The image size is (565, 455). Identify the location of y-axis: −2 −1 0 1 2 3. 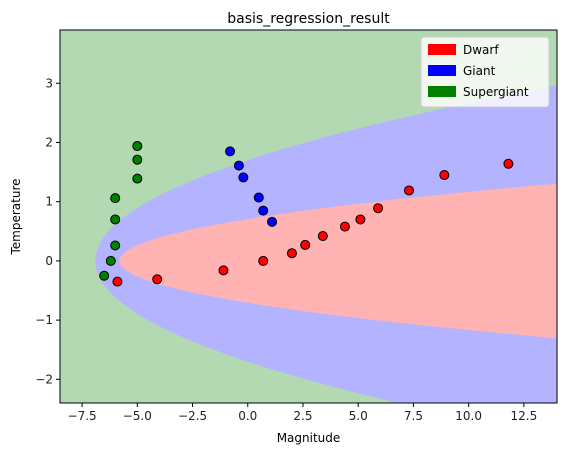
(47, 231).